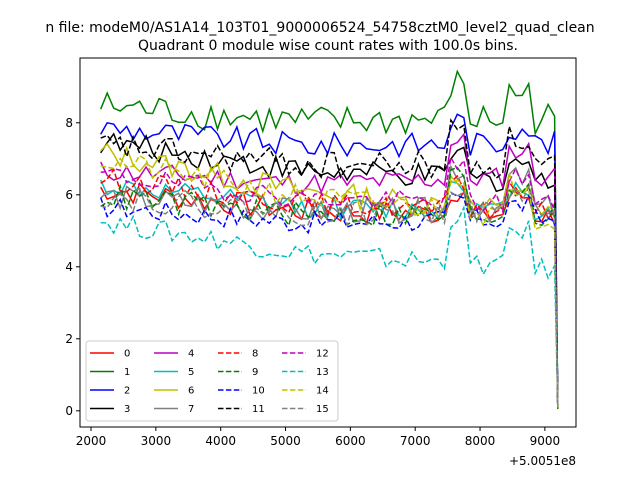 The height and width of the screenshot is (480, 640). Describe the element at coordinates (318, 437) in the screenshot. I see `x-axis: 2000 3000 4000 5000 6000 7000 8000 9000` at that location.